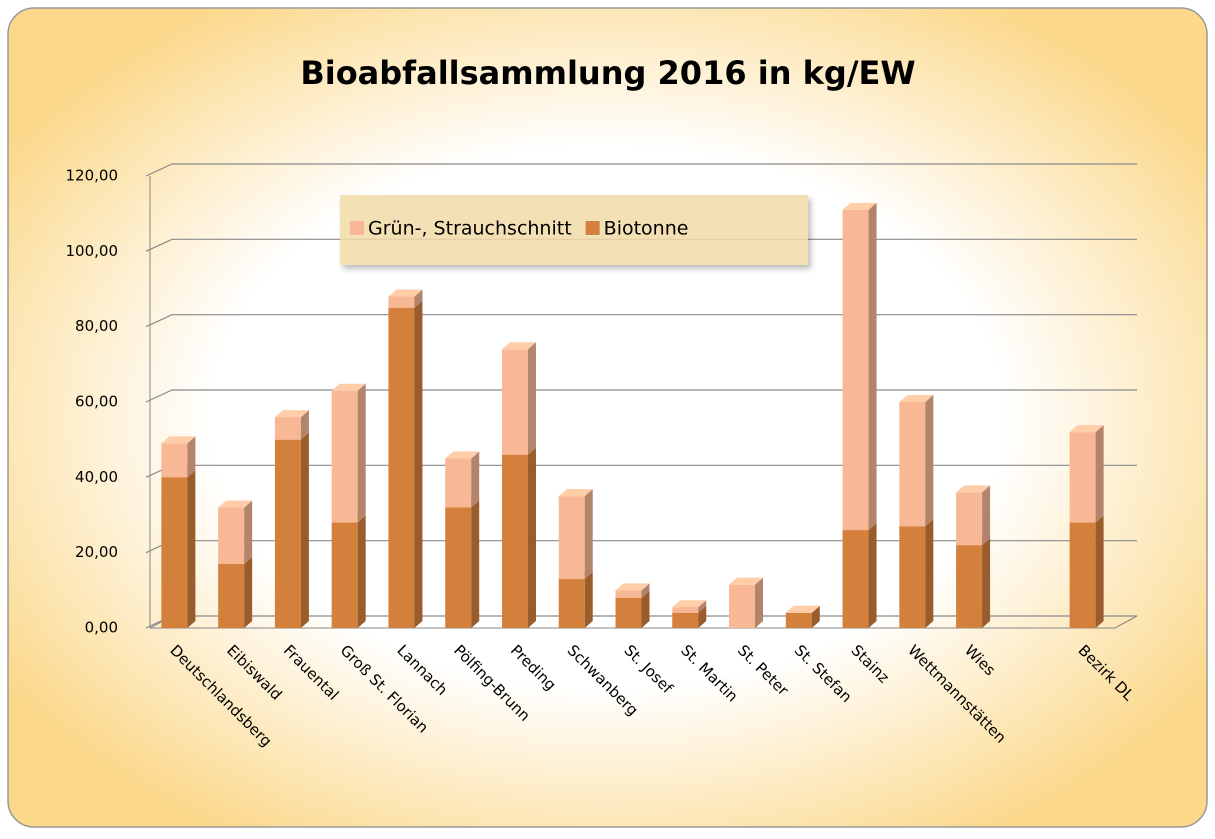 The width and height of the screenshot is (1215, 839). I want to click on legend-label: Biotonne, so click(646, 229).